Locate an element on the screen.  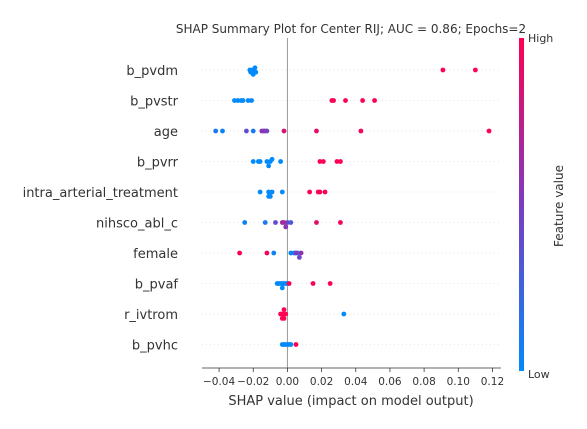
x-axis-label: SHAP value (impact on model output) is located at coordinates (350, 401).